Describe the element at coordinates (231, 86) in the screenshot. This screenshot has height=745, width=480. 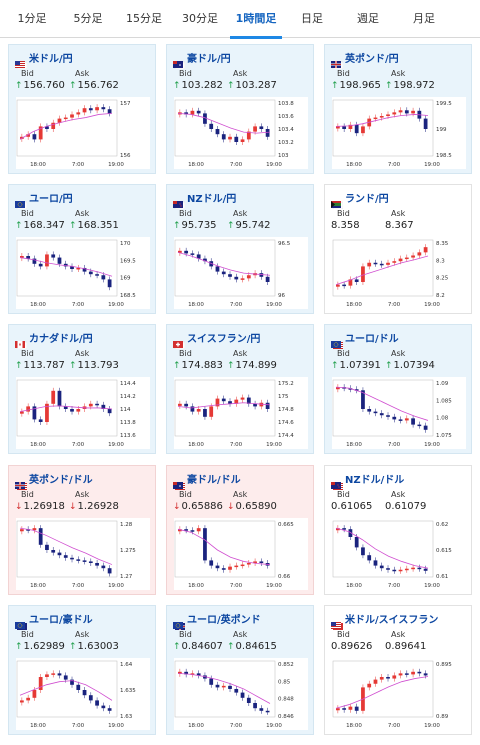
I see `arrow-up-icon: ↑` at that location.